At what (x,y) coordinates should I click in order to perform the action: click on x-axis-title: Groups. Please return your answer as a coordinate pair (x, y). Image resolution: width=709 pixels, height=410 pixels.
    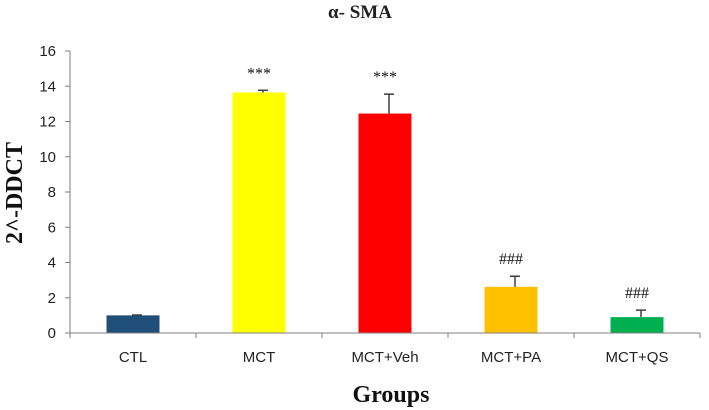
    Looking at the image, I should click on (391, 395).